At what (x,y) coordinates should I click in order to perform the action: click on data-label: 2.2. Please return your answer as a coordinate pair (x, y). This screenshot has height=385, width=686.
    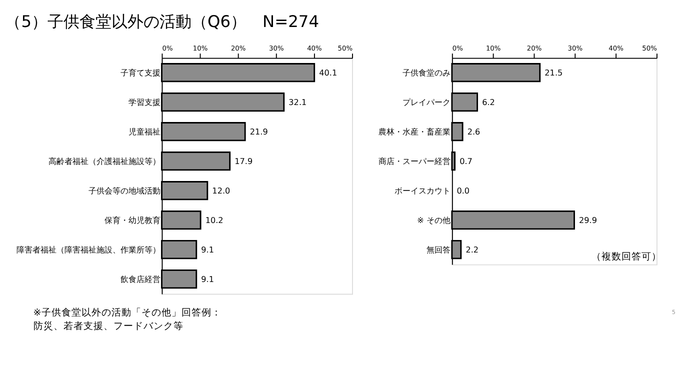
    Looking at the image, I should click on (472, 249).